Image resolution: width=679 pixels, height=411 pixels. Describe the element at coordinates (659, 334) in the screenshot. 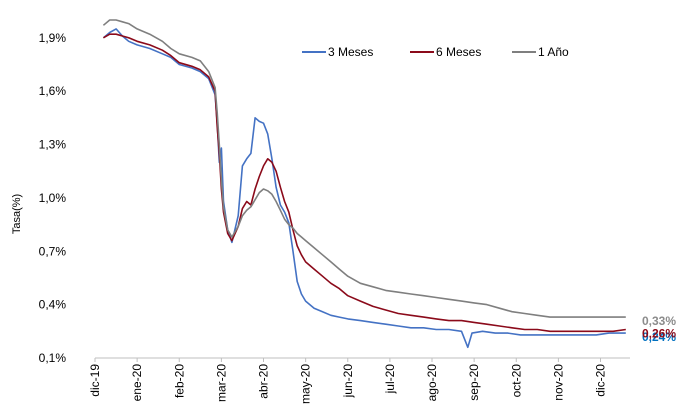

I see `series-end-label: 0,26%` at that location.